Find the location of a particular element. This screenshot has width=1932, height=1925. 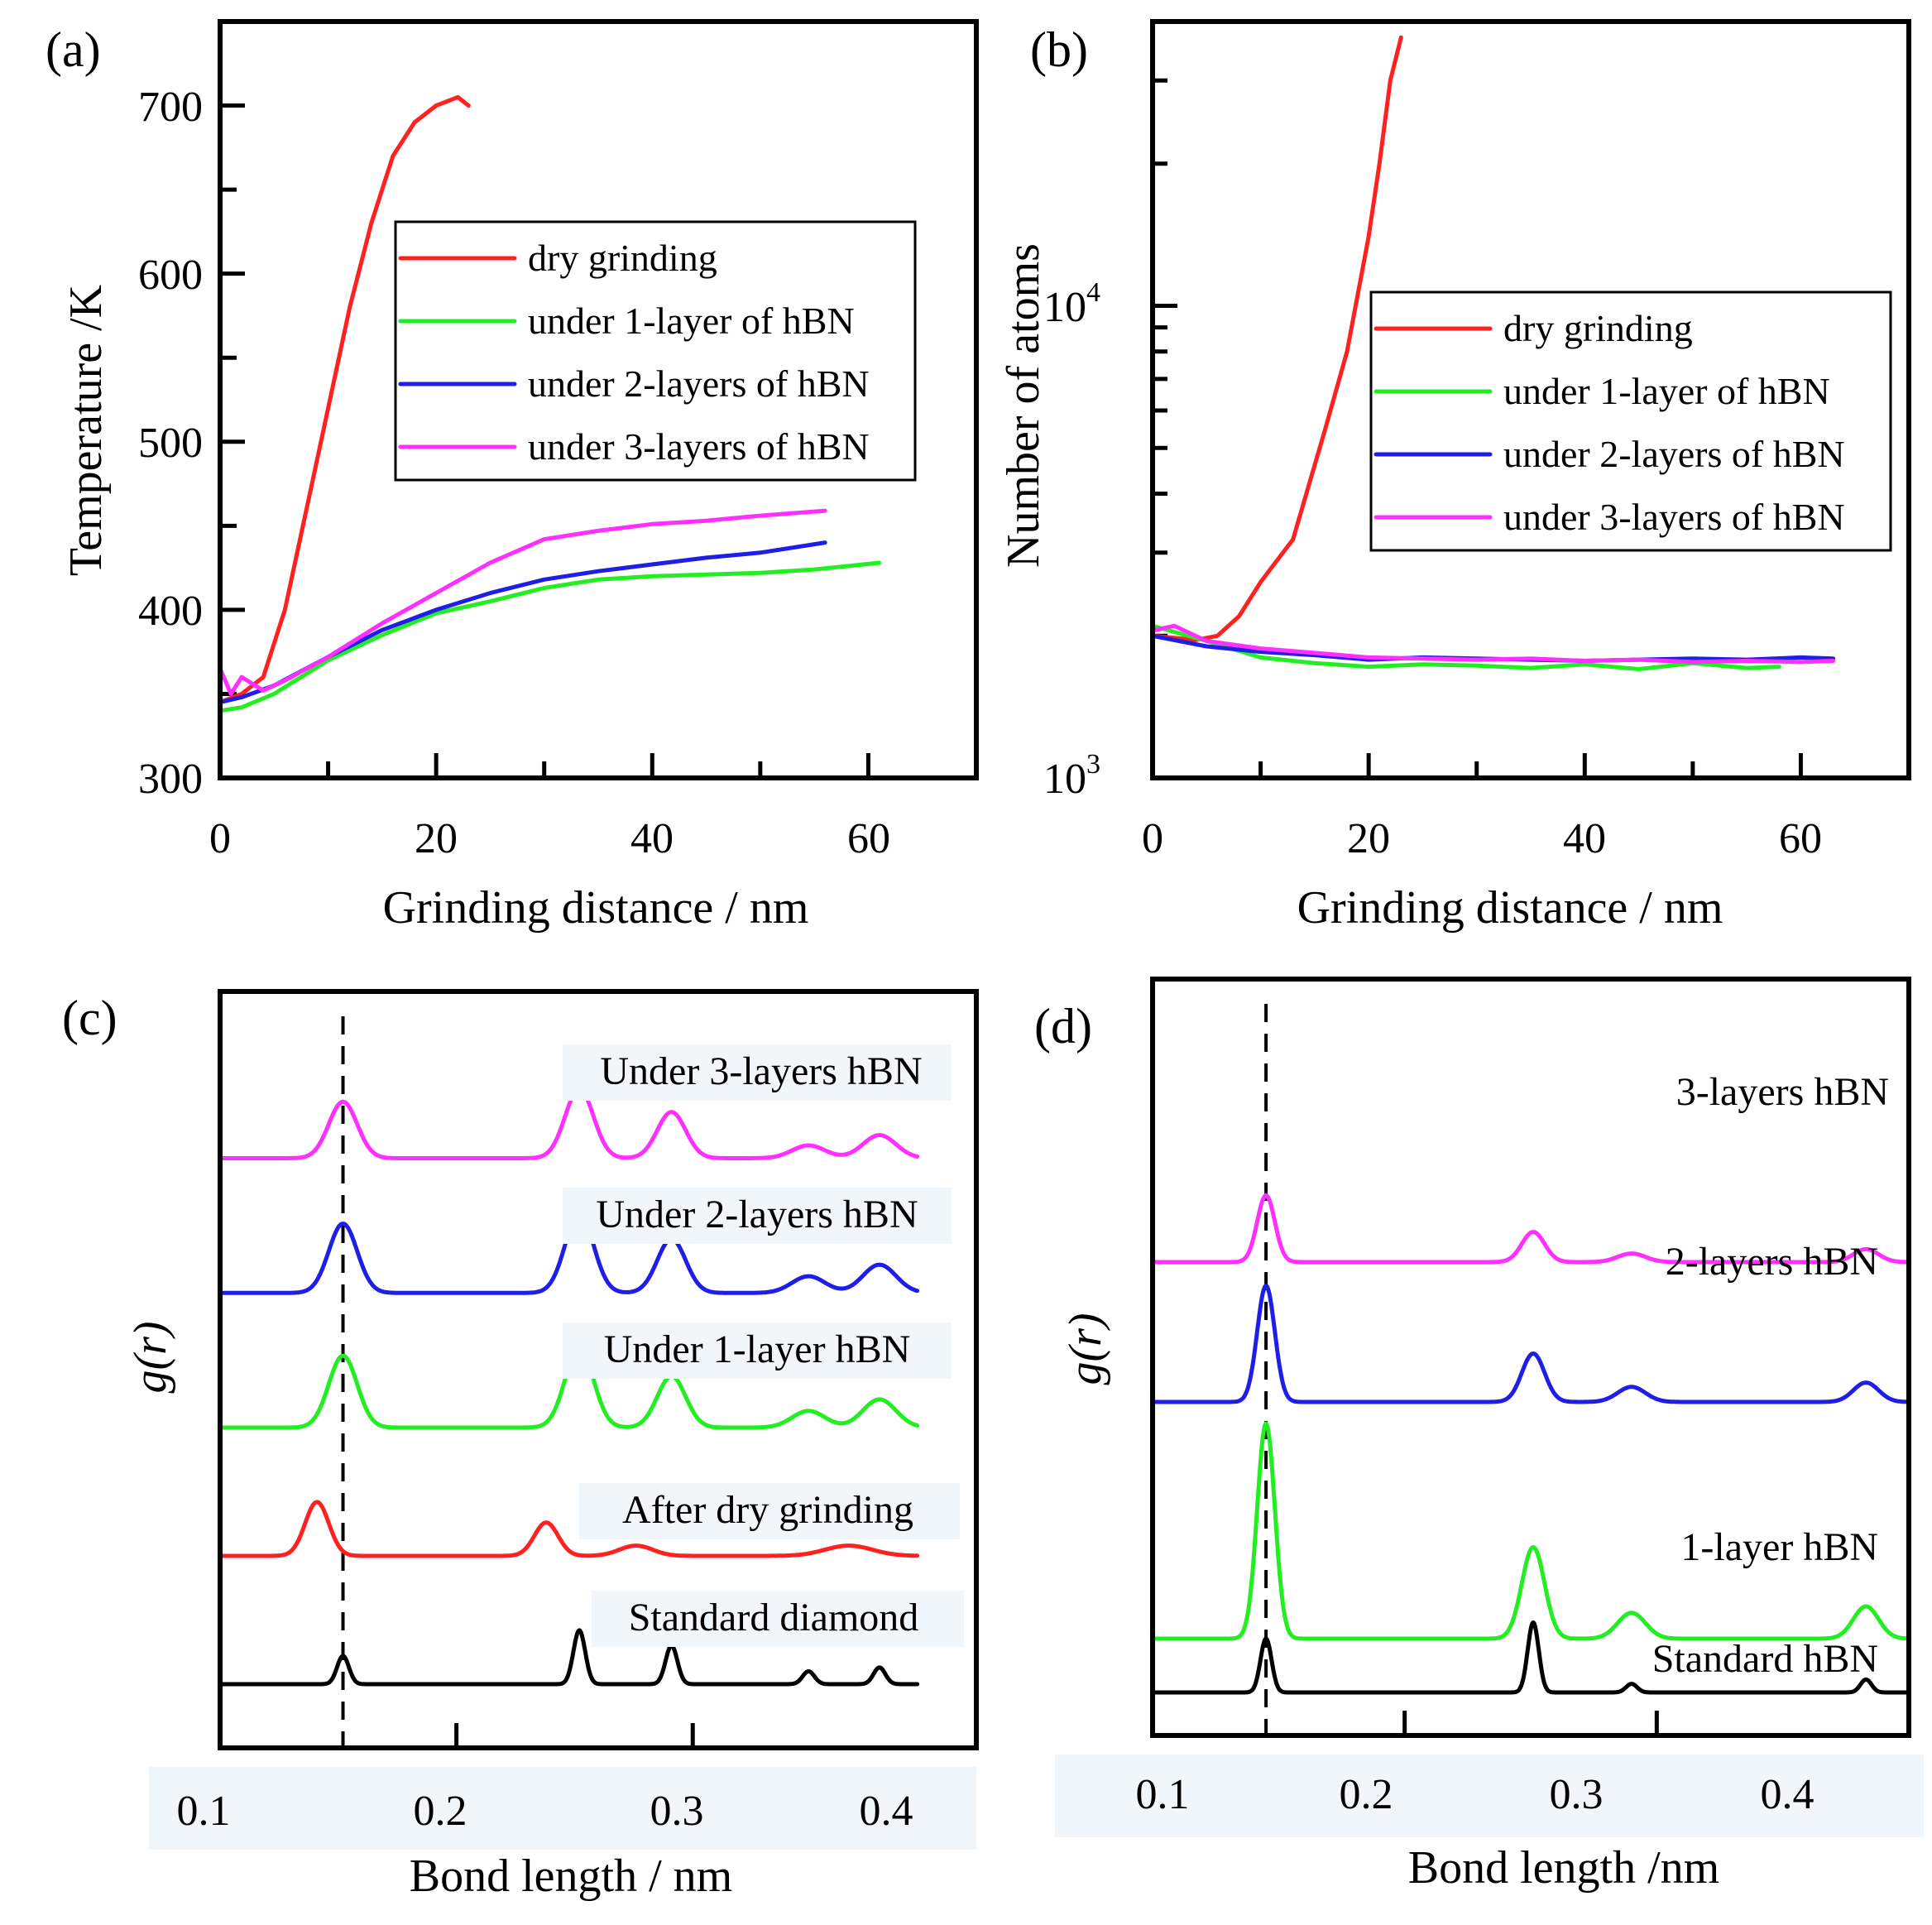

panel-a-xtick-label: 0 is located at coordinates (220, 838).